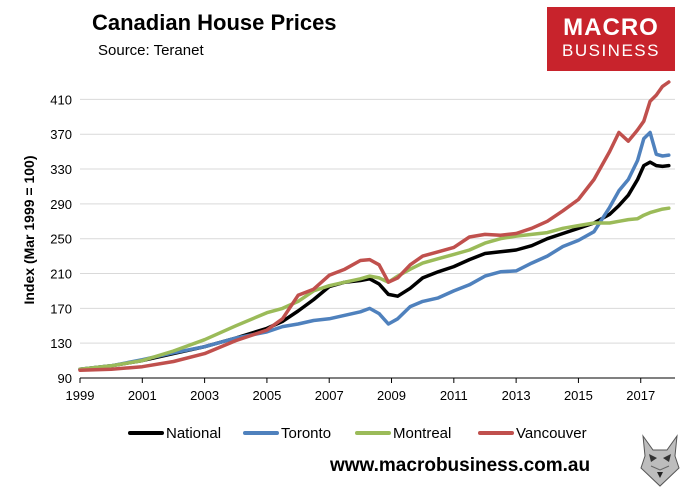 The height and width of the screenshot is (496, 695). What do you see at coordinates (193, 433) in the screenshot?
I see `legend-label-national: National` at bounding box center [193, 433].